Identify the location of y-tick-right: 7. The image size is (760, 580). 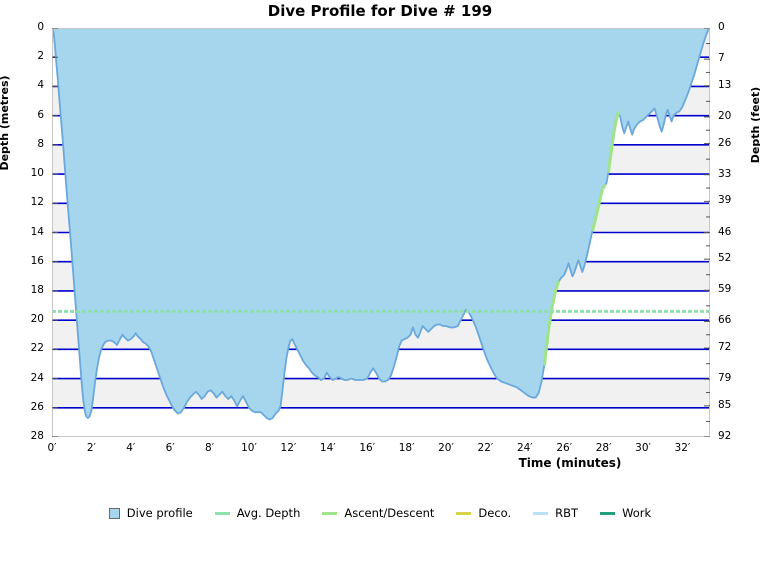
(721, 58).